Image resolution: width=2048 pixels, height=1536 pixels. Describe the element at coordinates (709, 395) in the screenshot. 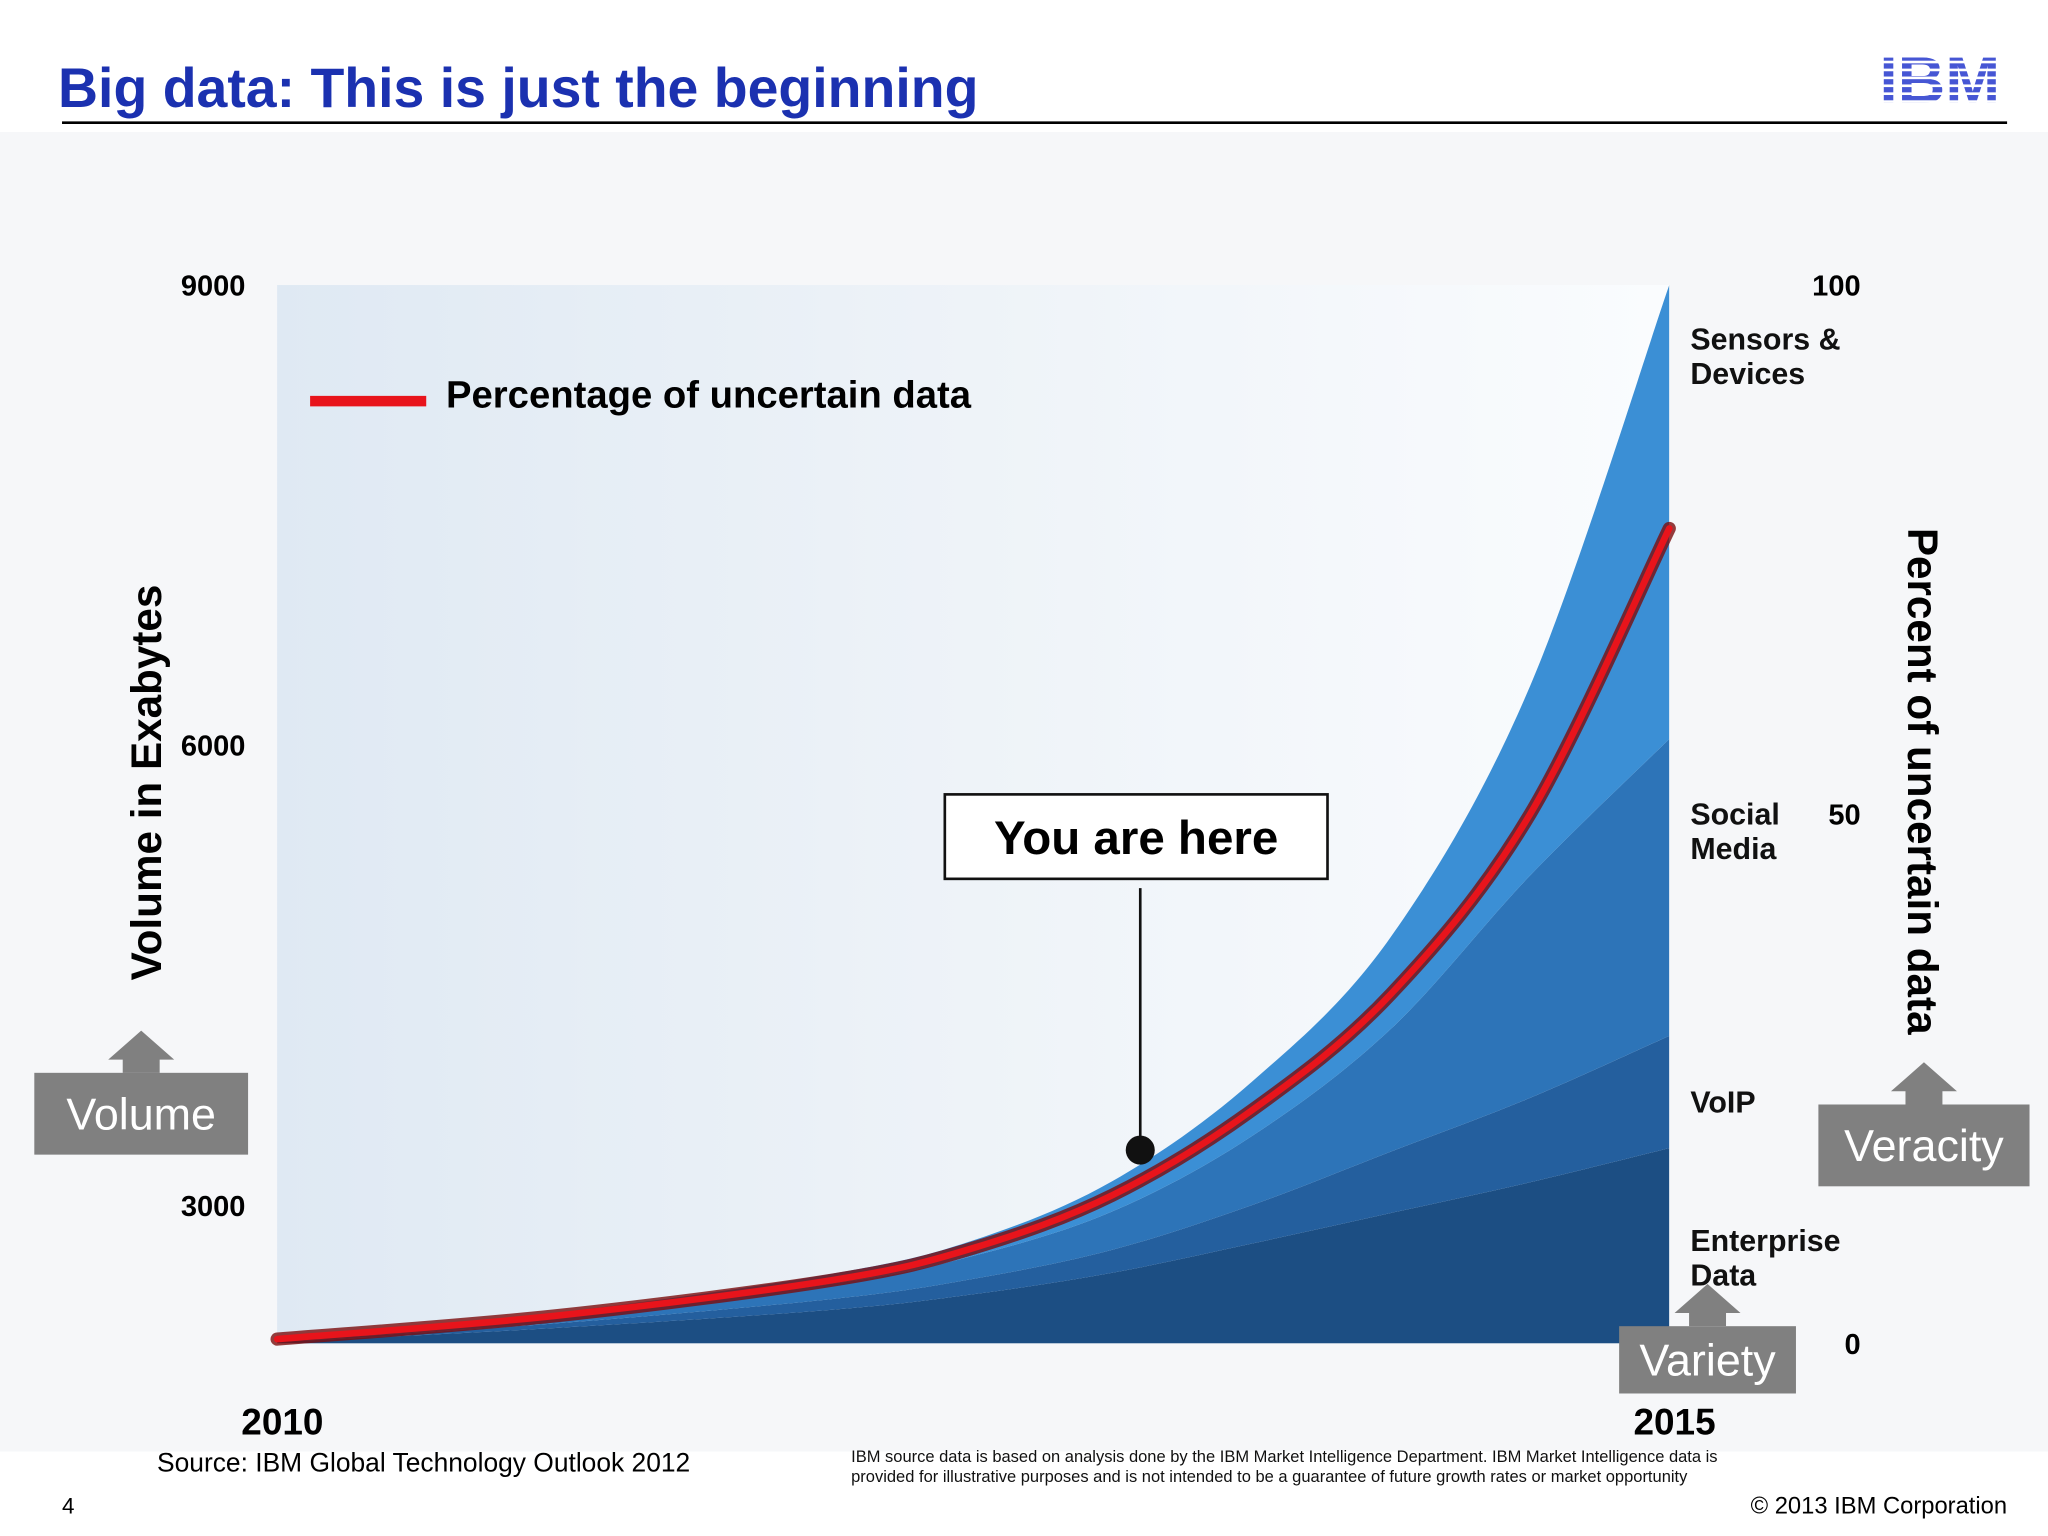

I see `legend-label: Percentage of uncertain data` at that location.